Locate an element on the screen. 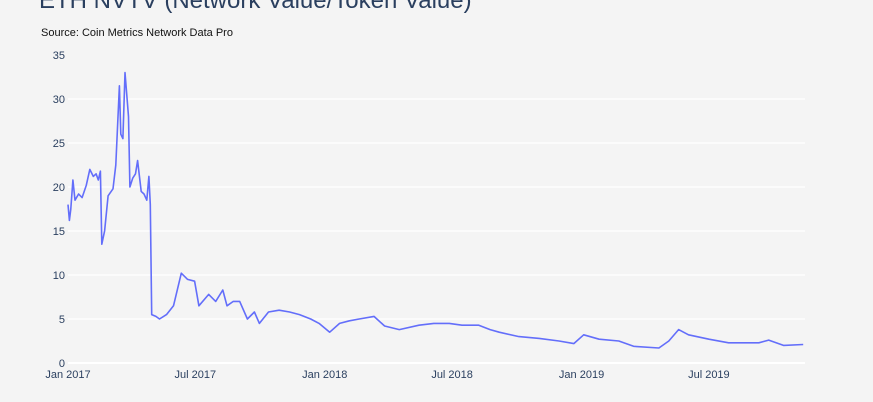  y-tick-label: 5 is located at coordinates (62, 320).